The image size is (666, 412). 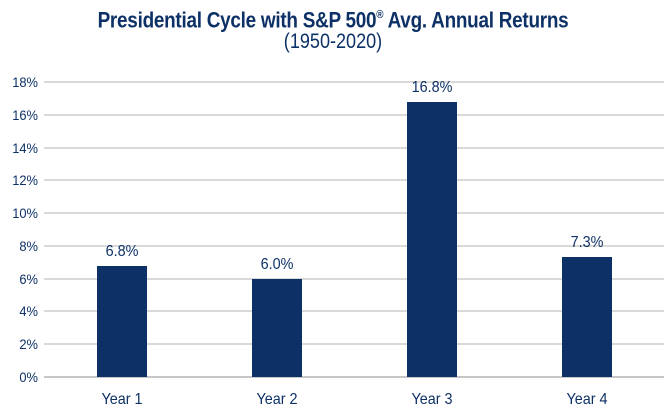 What do you see at coordinates (431, 399) in the screenshot?
I see `x-tick-label-year-3: Year 3` at bounding box center [431, 399].